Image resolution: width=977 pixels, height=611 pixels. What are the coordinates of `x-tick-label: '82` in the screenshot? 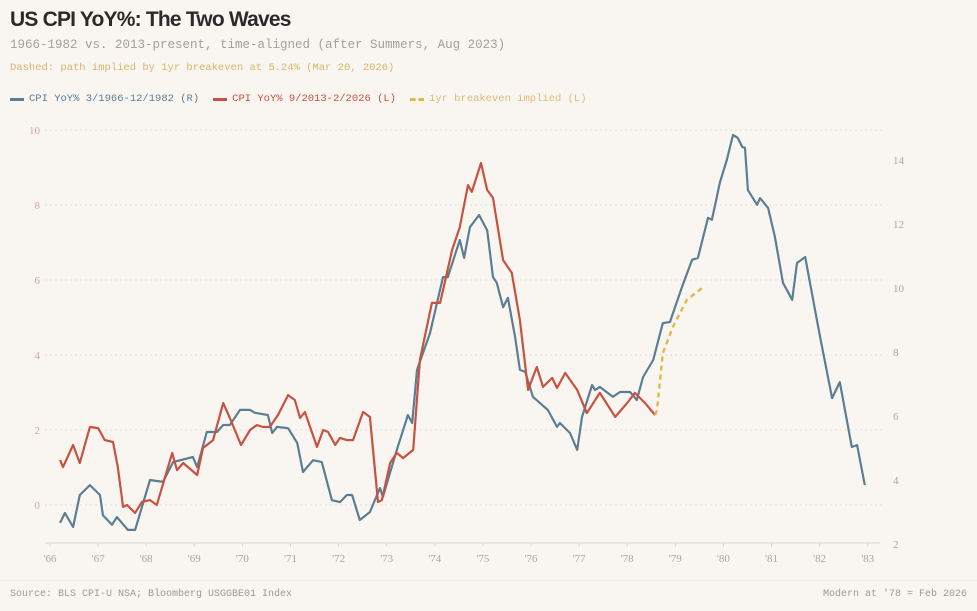 It's located at (819, 559).